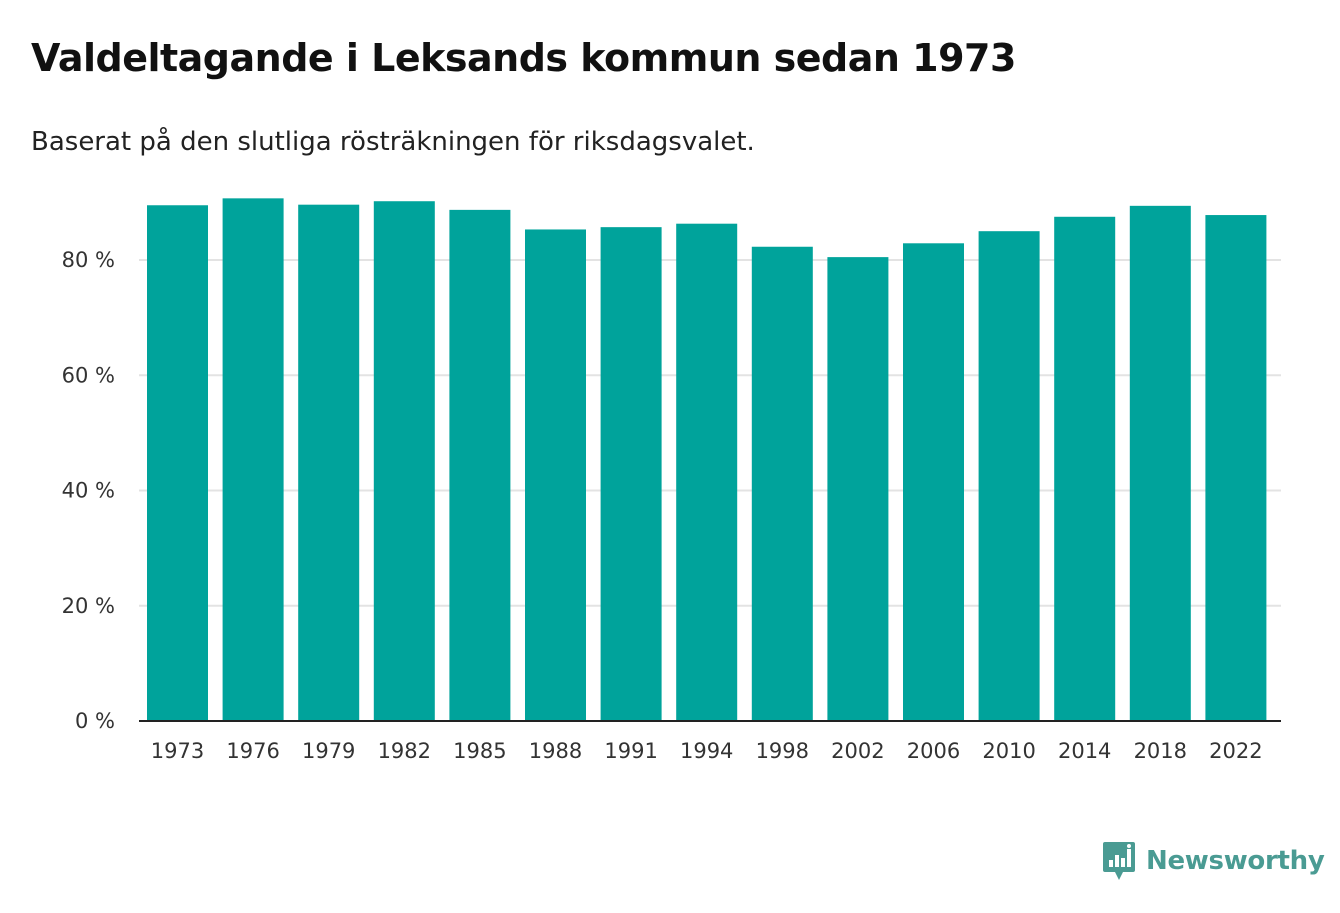 The image size is (1340, 913). Describe the element at coordinates (1008, 751) in the screenshot. I see `x-tick-label: 2010` at that location.